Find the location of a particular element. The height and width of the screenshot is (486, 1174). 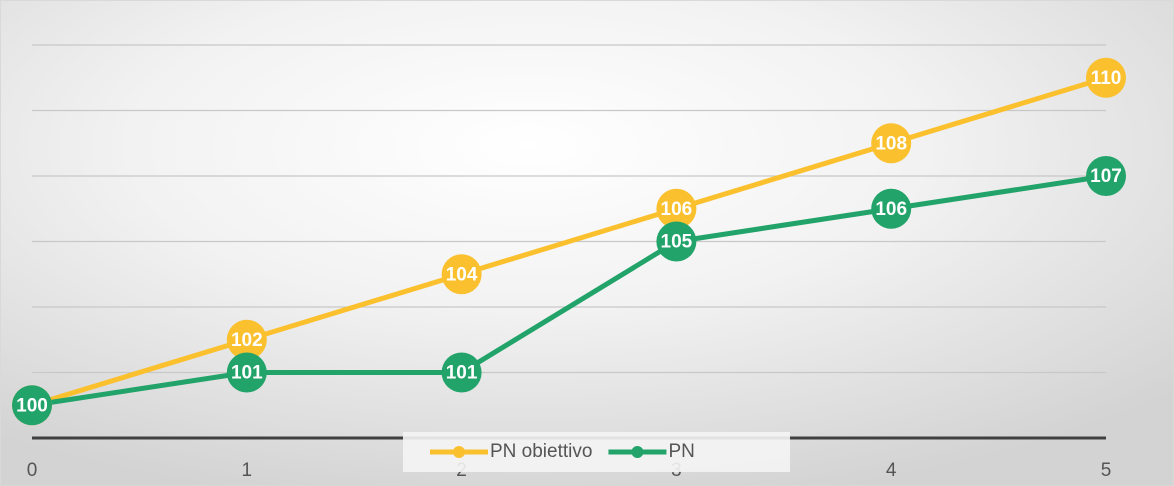

data-label: 107 is located at coordinates (1106, 176).